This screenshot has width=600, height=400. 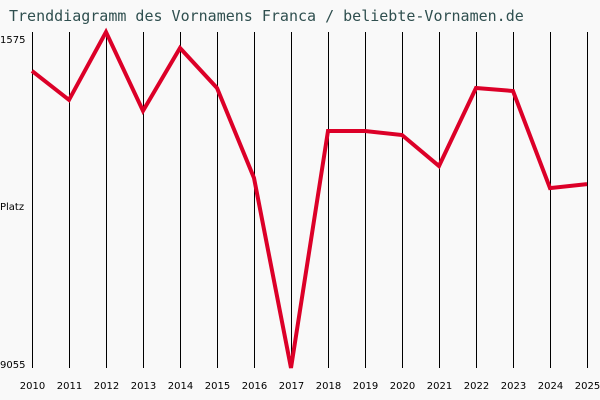 What do you see at coordinates (476, 386) in the screenshot?
I see `x-axis-label: 2022` at bounding box center [476, 386].